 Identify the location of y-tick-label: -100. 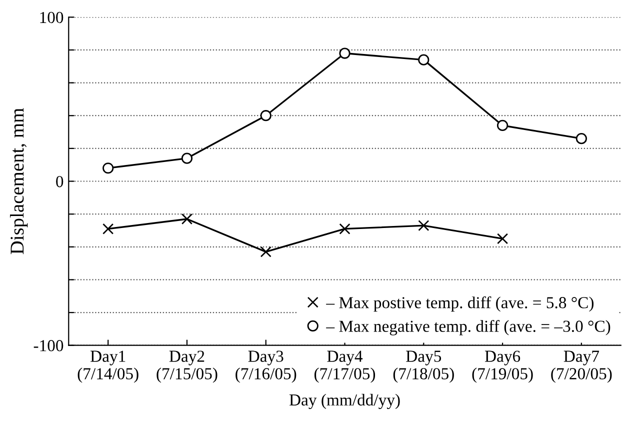
(49, 346).